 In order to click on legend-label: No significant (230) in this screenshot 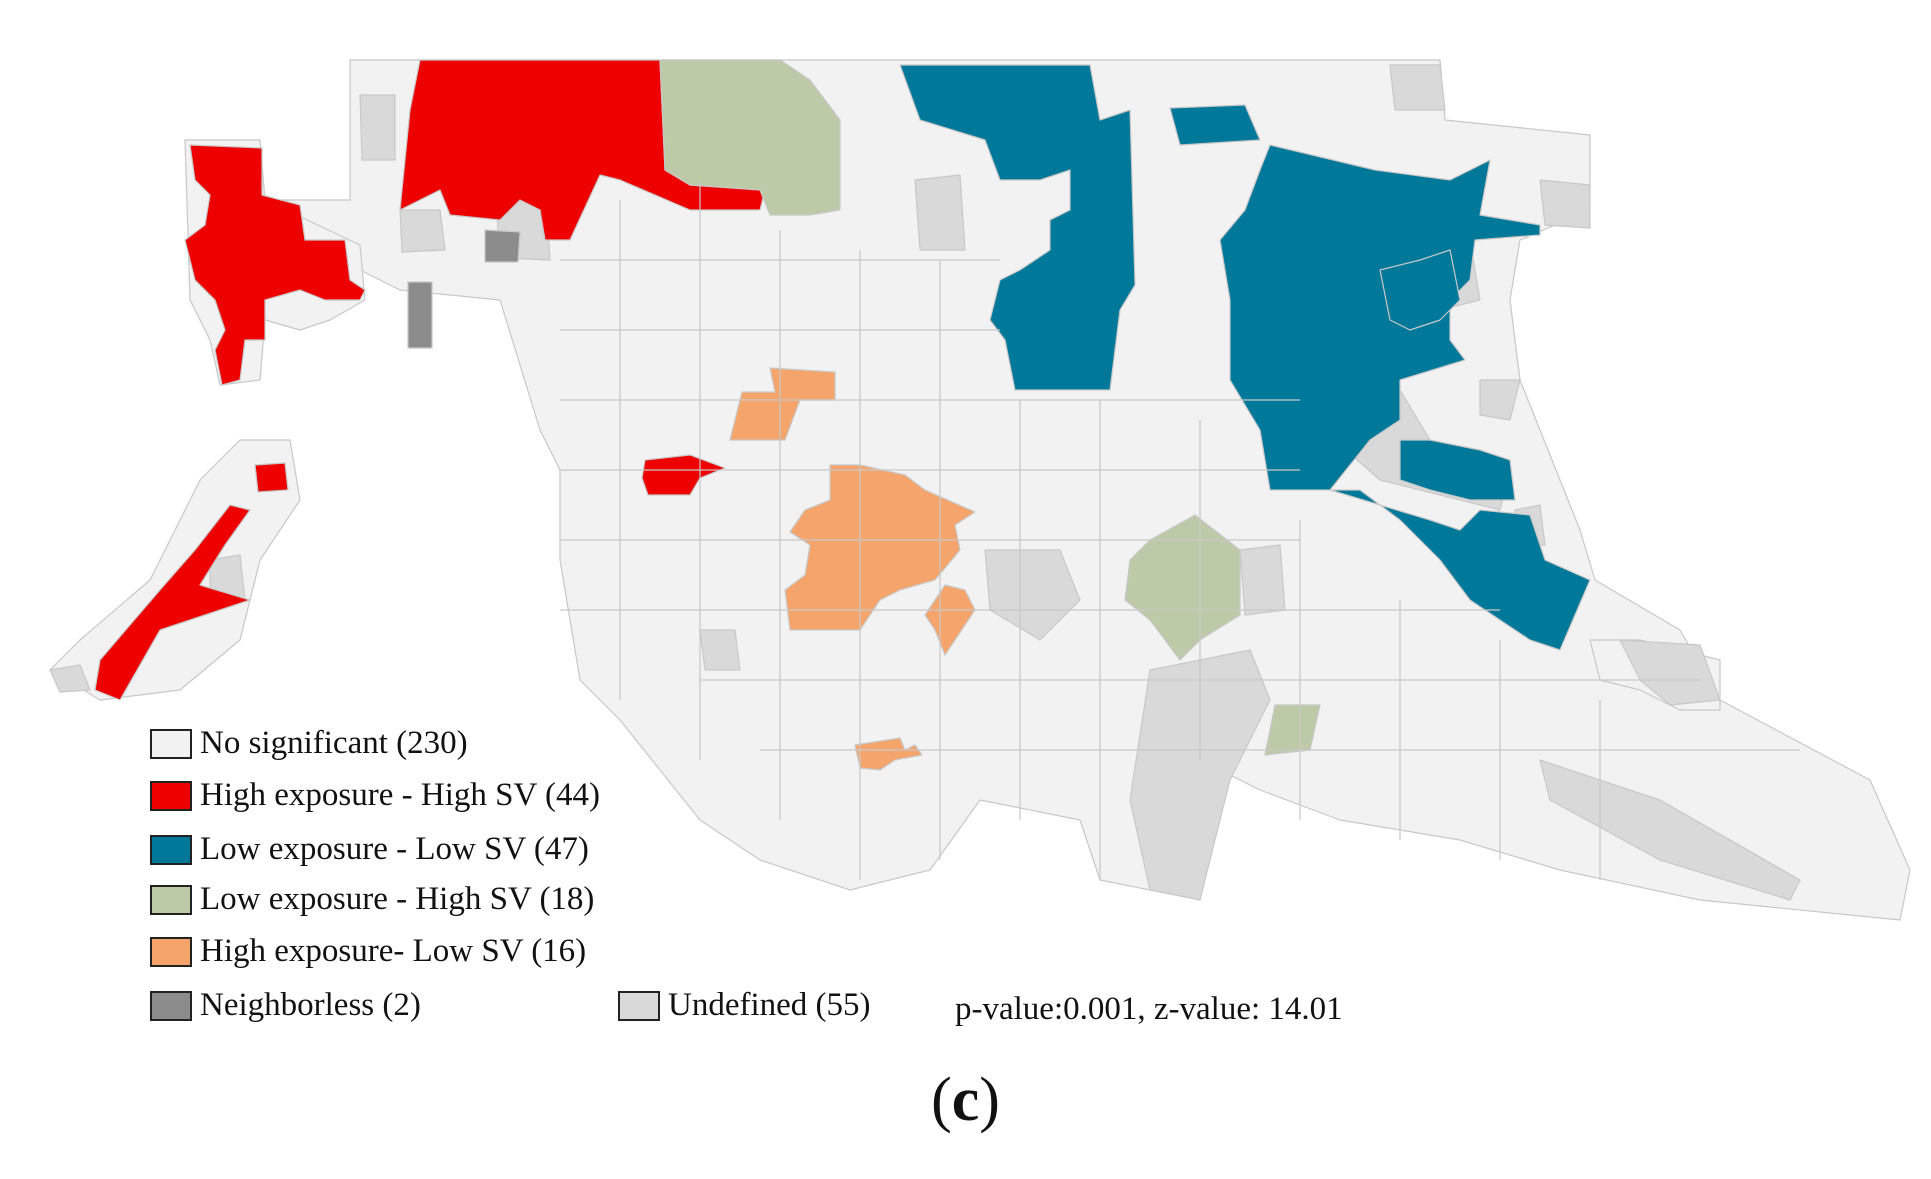, I will do `click(334, 743)`.